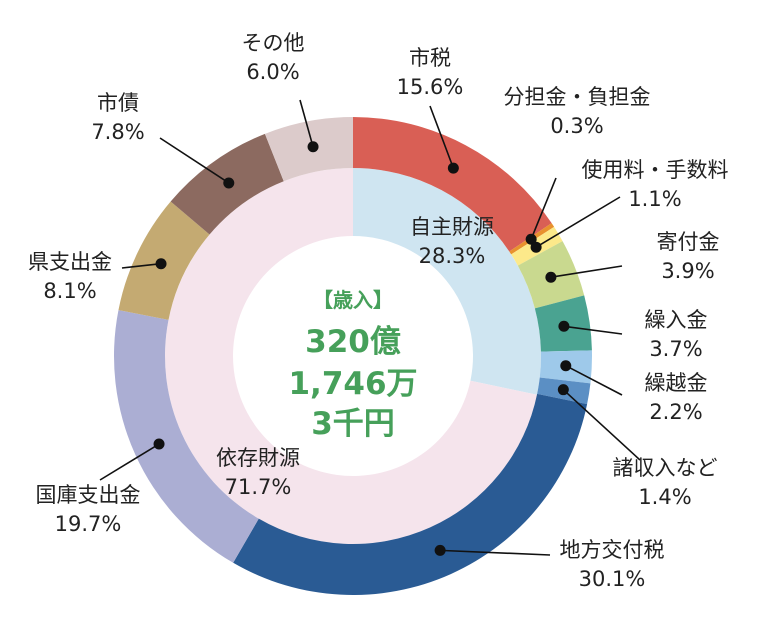 Image resolution: width=770 pixels, height=620 pixels. I want to click on inner-label-value: 71.7%, so click(258, 487).